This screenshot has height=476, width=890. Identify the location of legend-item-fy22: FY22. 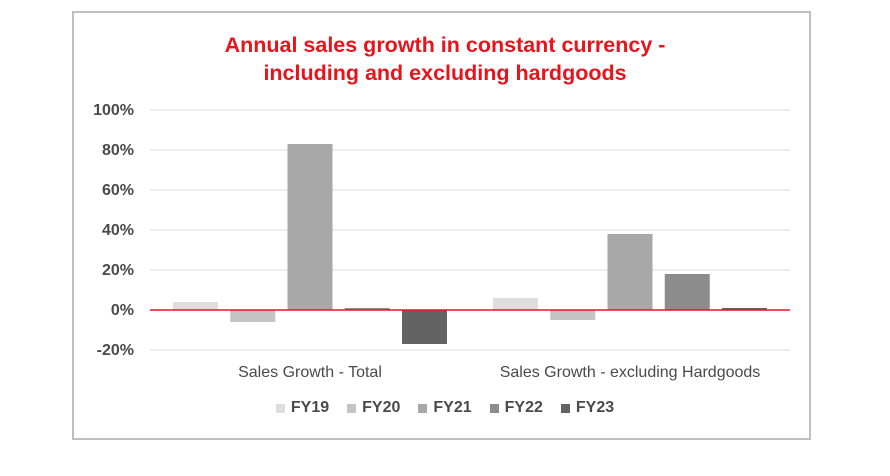
(516, 408).